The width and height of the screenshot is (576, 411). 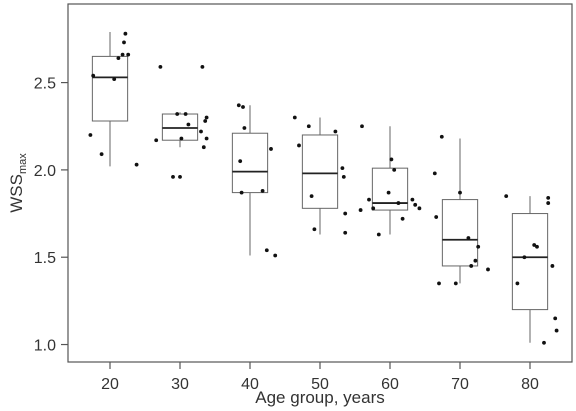 I want to click on y-tick-label: 2.5, so click(x=45, y=84).